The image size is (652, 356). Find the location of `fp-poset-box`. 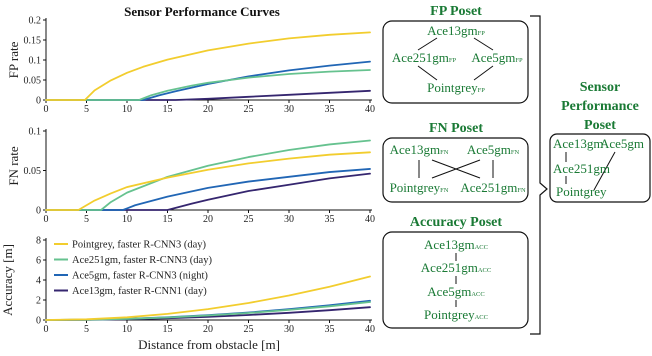

fp-poset-box is located at coordinates (455, 62).